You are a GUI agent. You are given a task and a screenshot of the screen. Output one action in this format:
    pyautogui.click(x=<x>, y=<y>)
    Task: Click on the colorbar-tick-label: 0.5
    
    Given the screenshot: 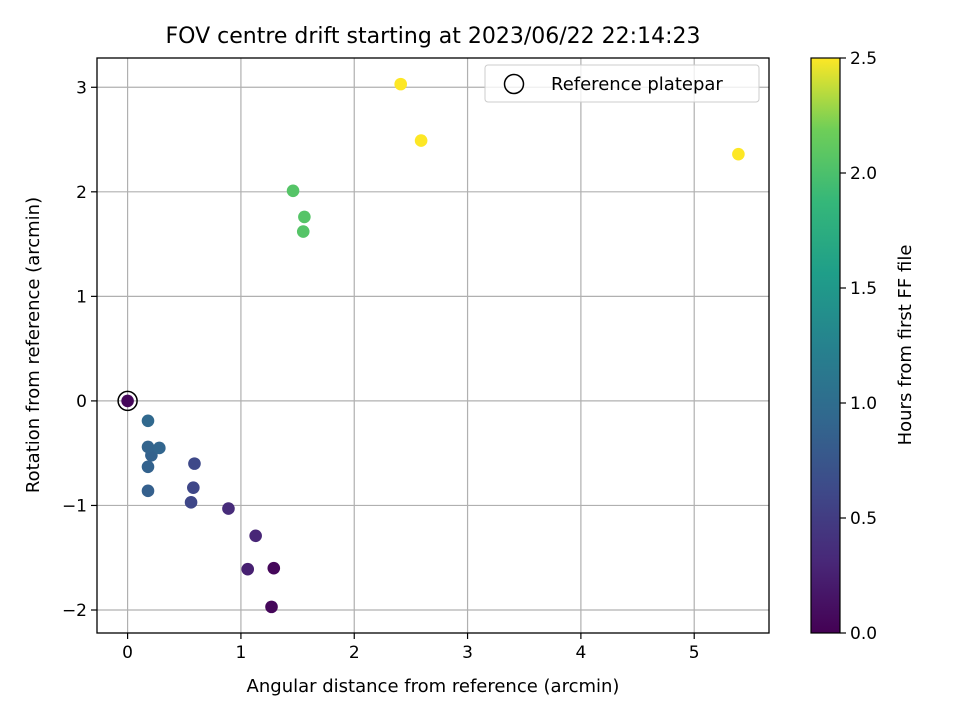 What is the action you would take?
    pyautogui.click(x=863, y=519)
    